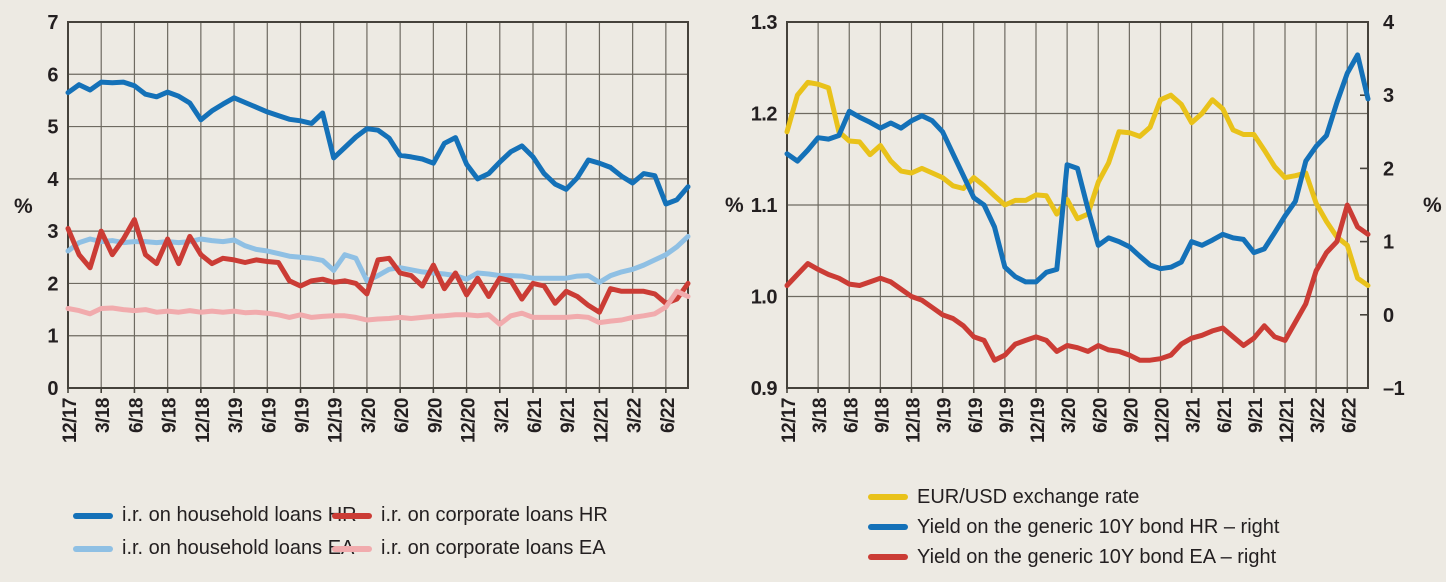 The width and height of the screenshot is (1446, 582). I want to click on legend-item-eurusd: EUR/USD exchange rate, so click(1073, 497).